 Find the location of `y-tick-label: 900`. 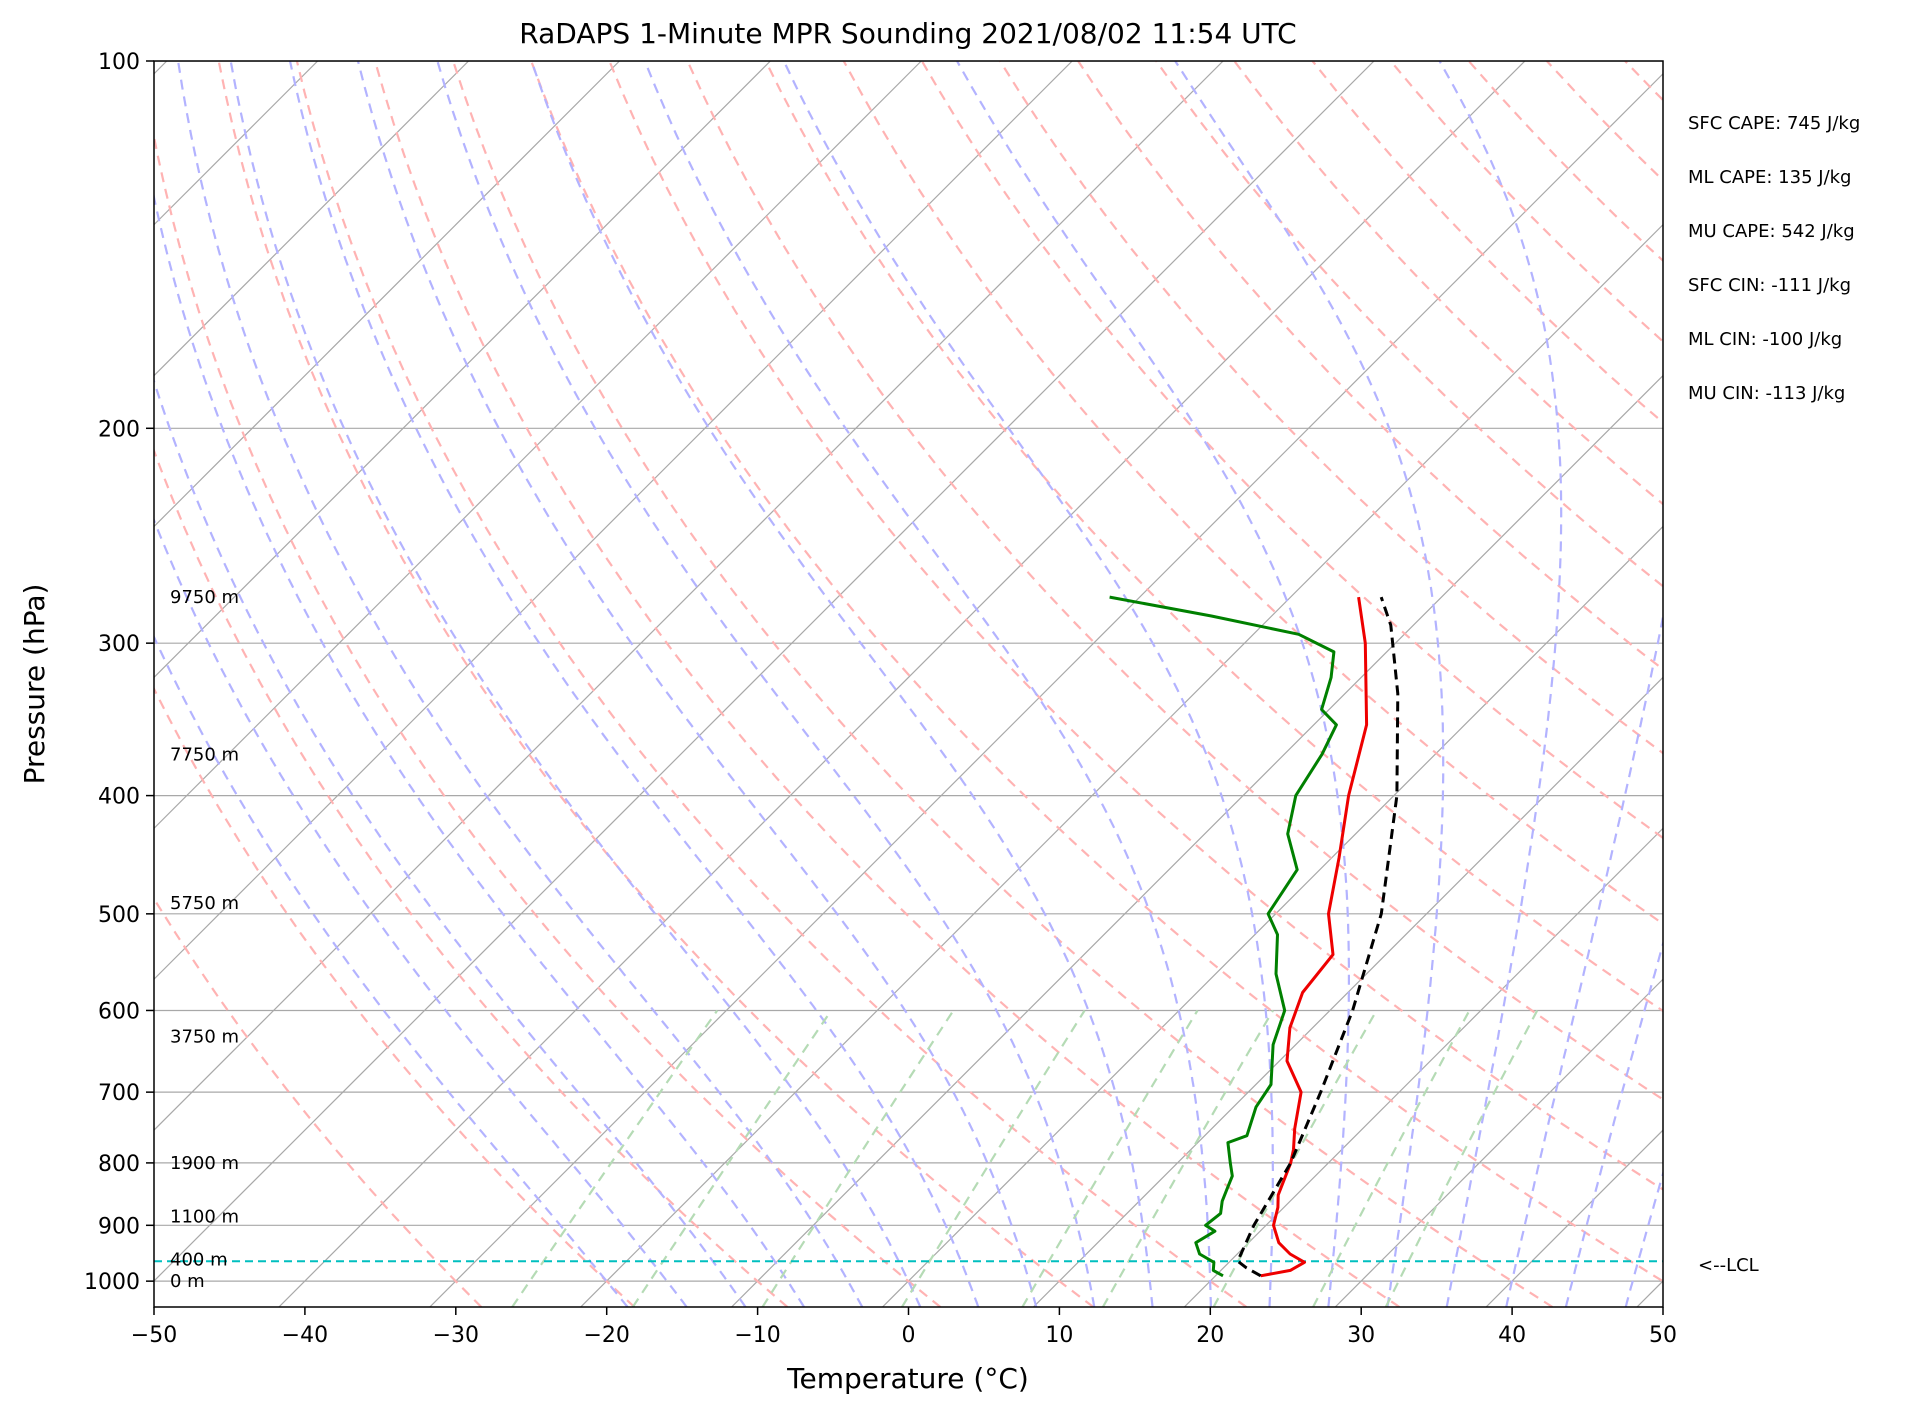

y-tick-label: 900 is located at coordinates (119, 1226).